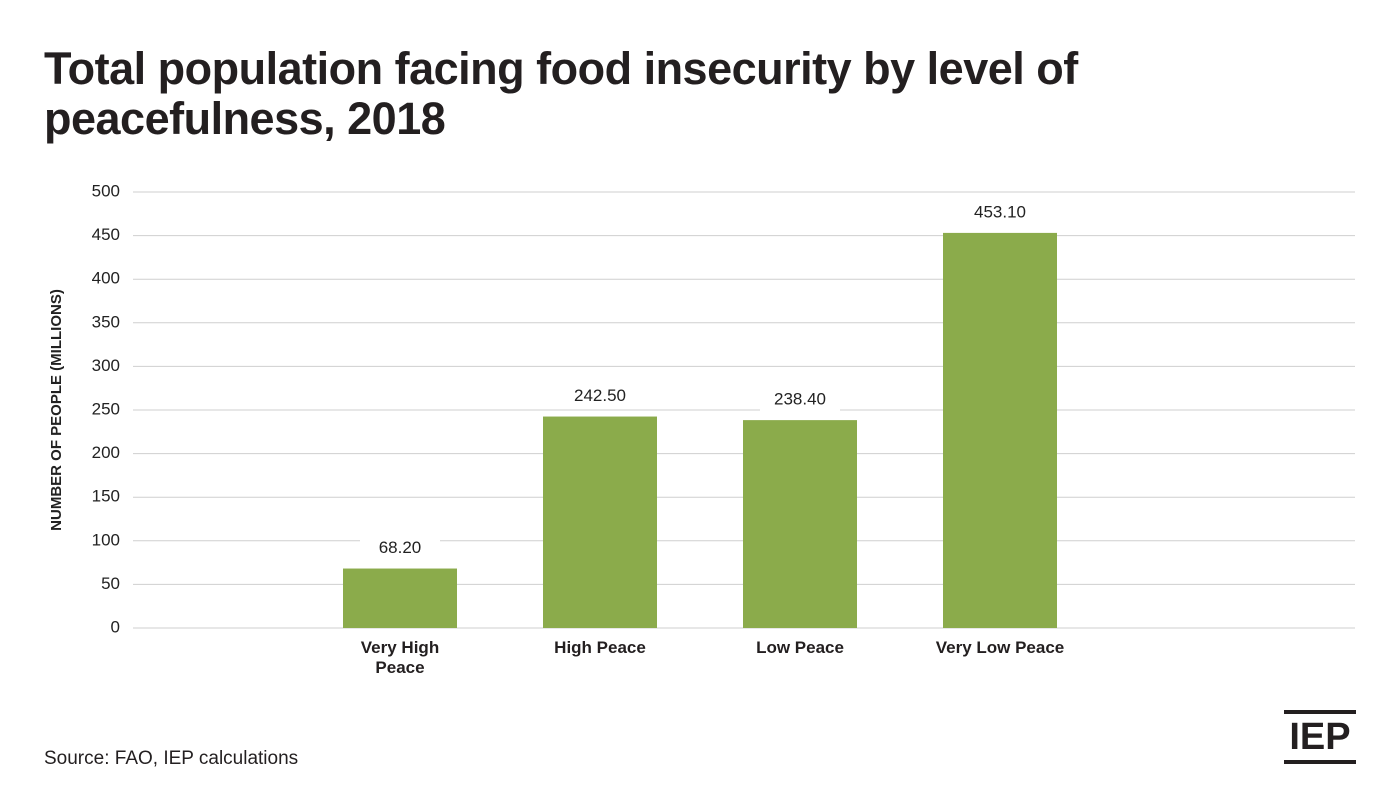 This screenshot has height=810, width=1400. What do you see at coordinates (106, 234) in the screenshot?
I see `y-tick-label: 450` at bounding box center [106, 234].